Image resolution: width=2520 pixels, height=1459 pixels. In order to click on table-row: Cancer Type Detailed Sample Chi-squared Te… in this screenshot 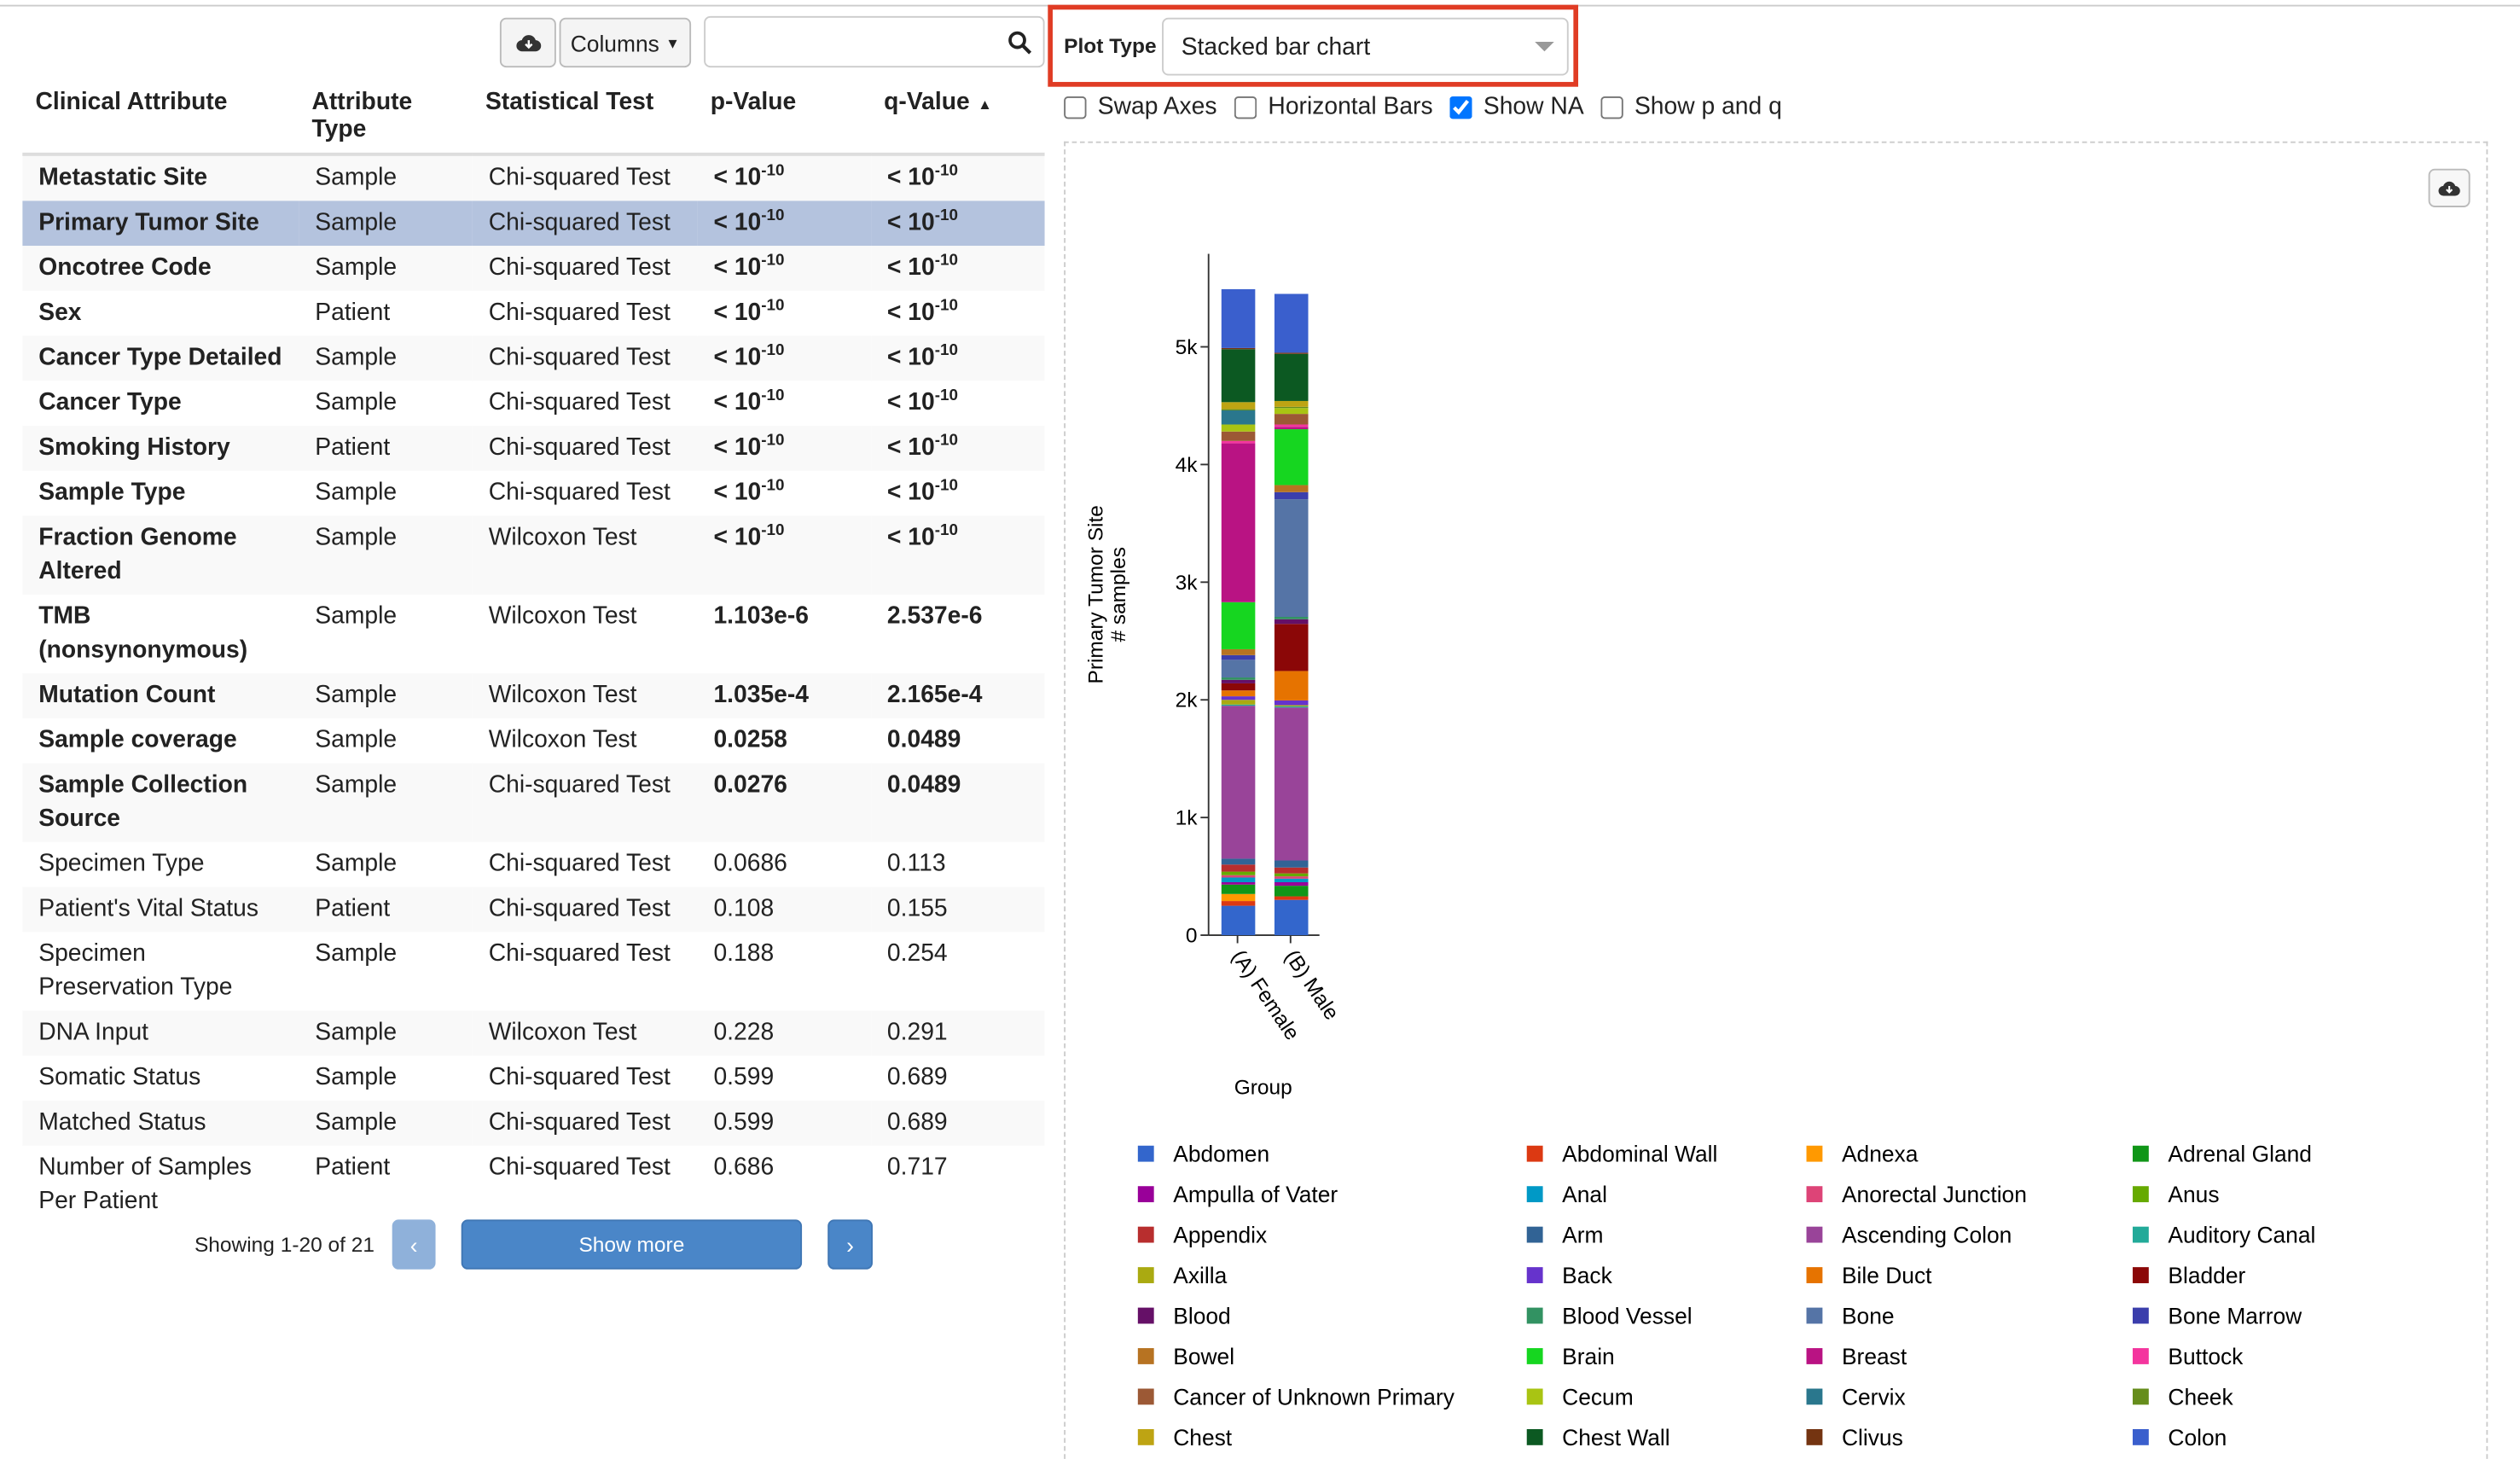, I will do `click(533, 358)`.